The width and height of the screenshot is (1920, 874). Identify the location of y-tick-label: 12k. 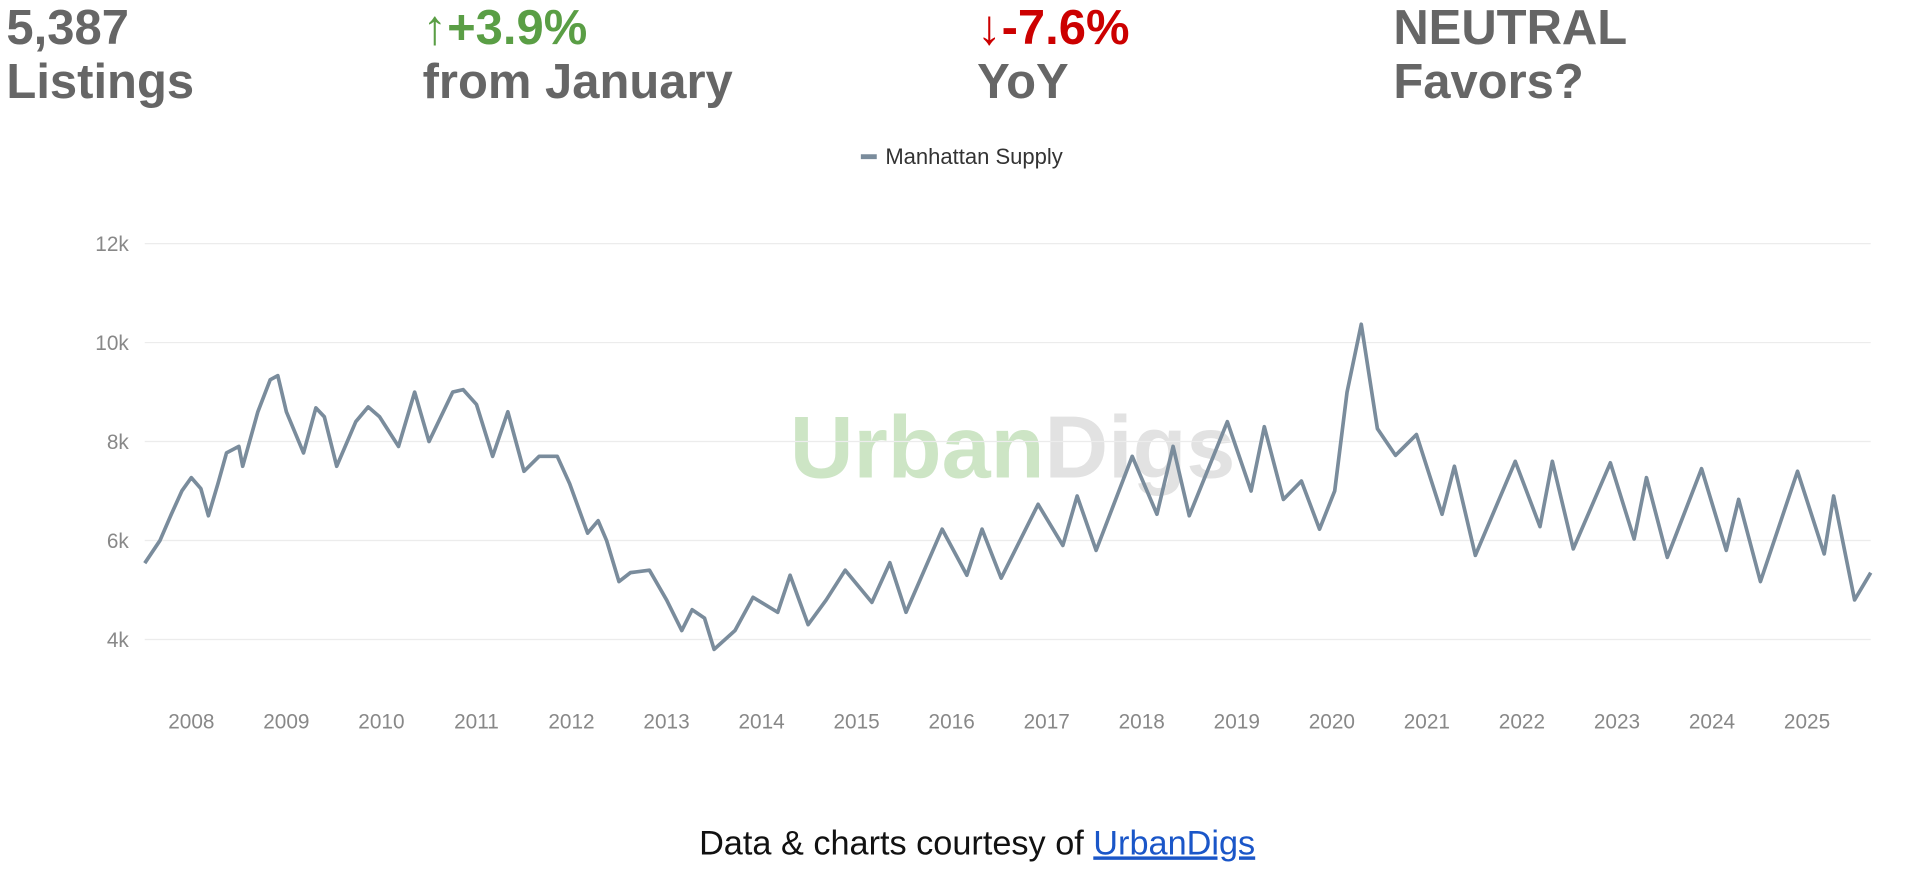
(112, 244).